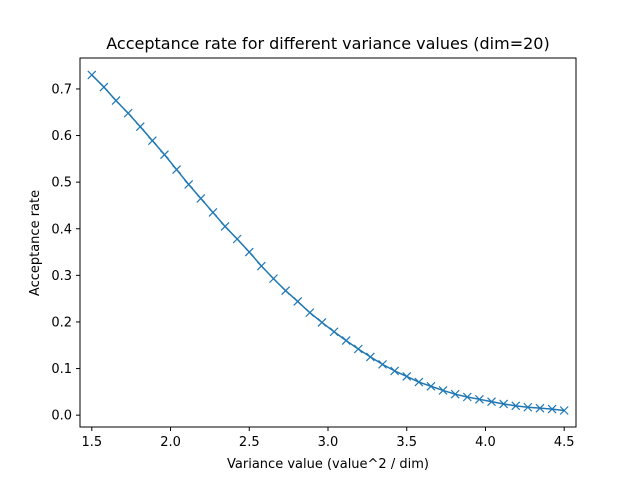  I want to click on y-tick-label: 0.0, so click(61, 416).